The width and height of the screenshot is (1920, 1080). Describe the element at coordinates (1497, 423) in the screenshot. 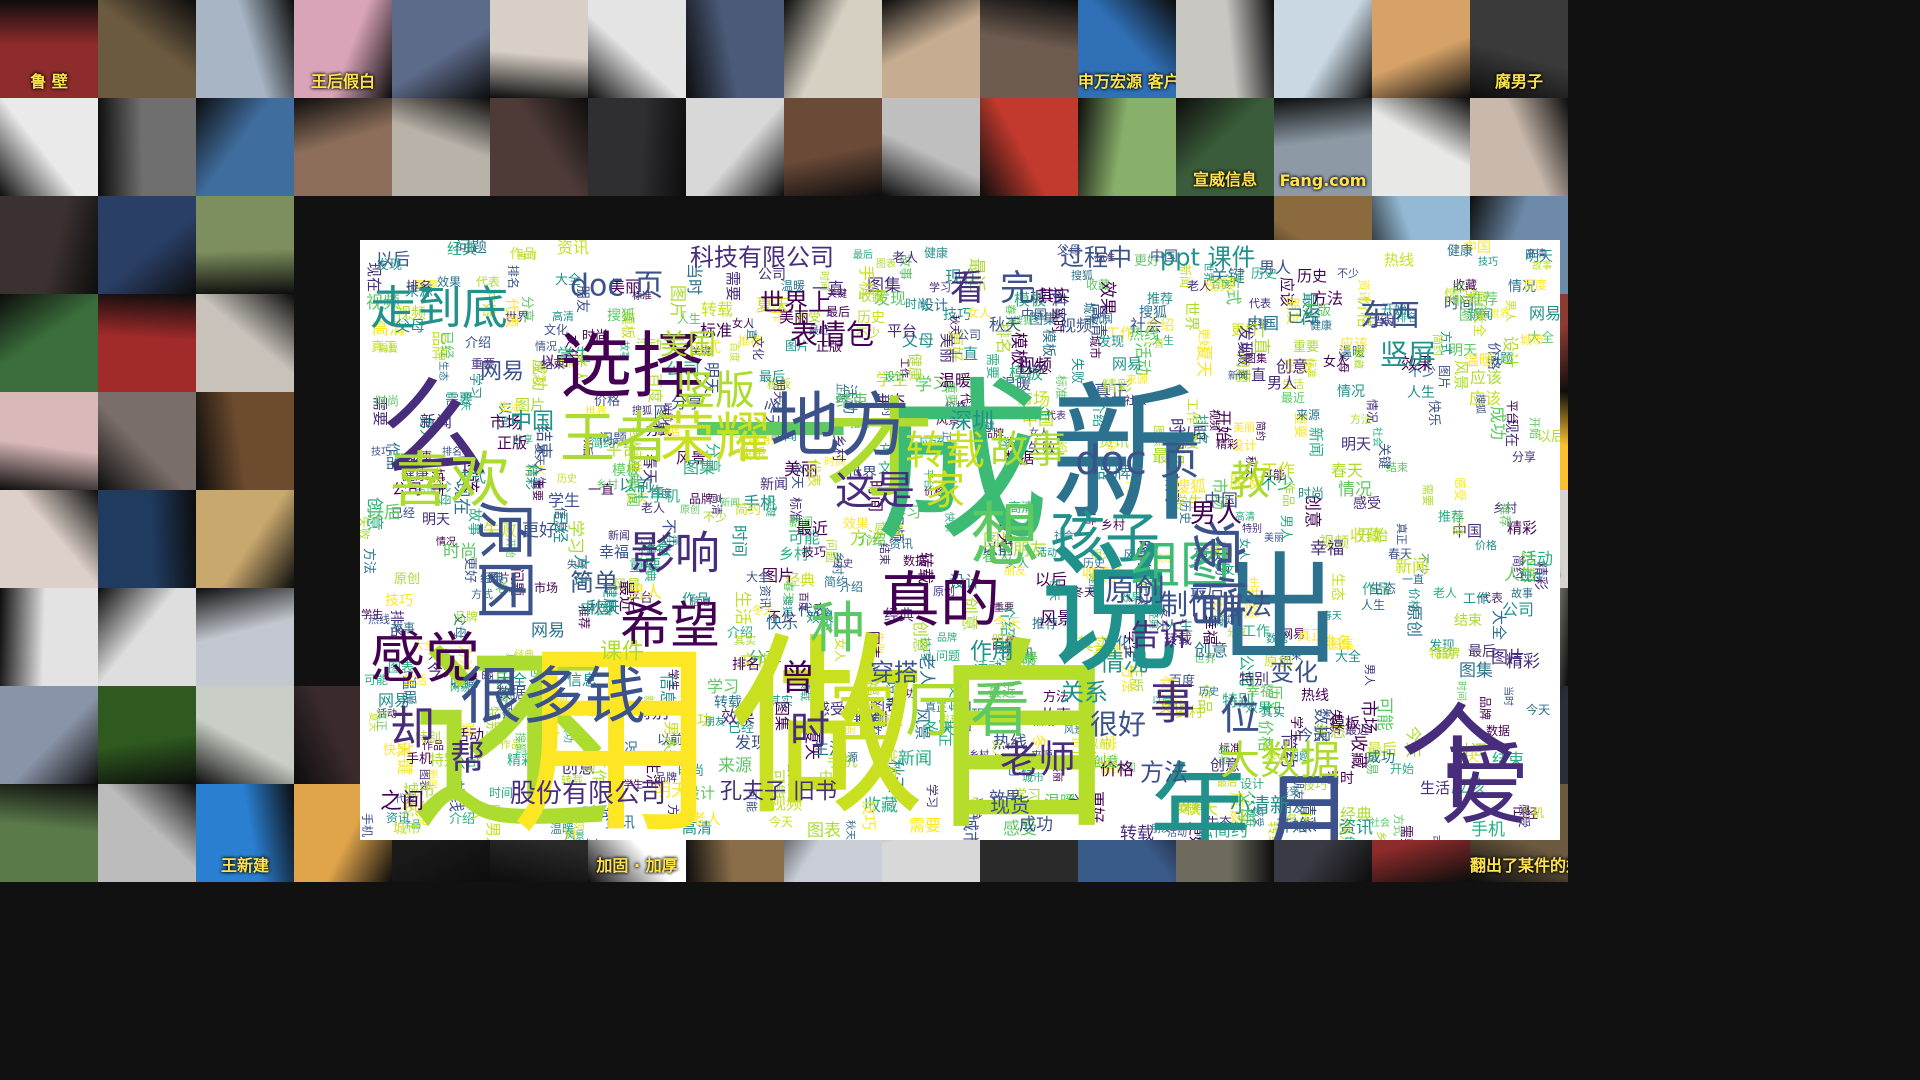

I see `word-cloud-filler-word: 成功` at that location.